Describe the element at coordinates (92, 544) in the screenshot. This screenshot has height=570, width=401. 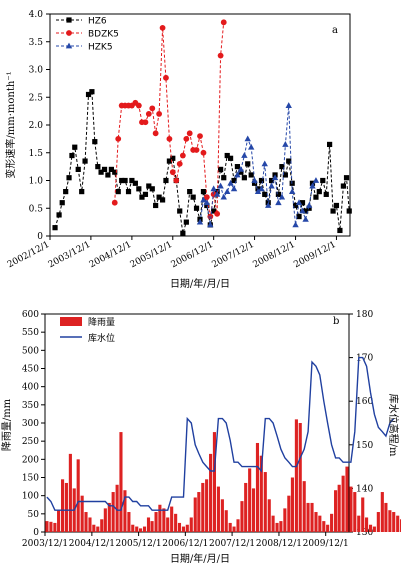
I see `x-tick-label: 2004/12/1` at that location.